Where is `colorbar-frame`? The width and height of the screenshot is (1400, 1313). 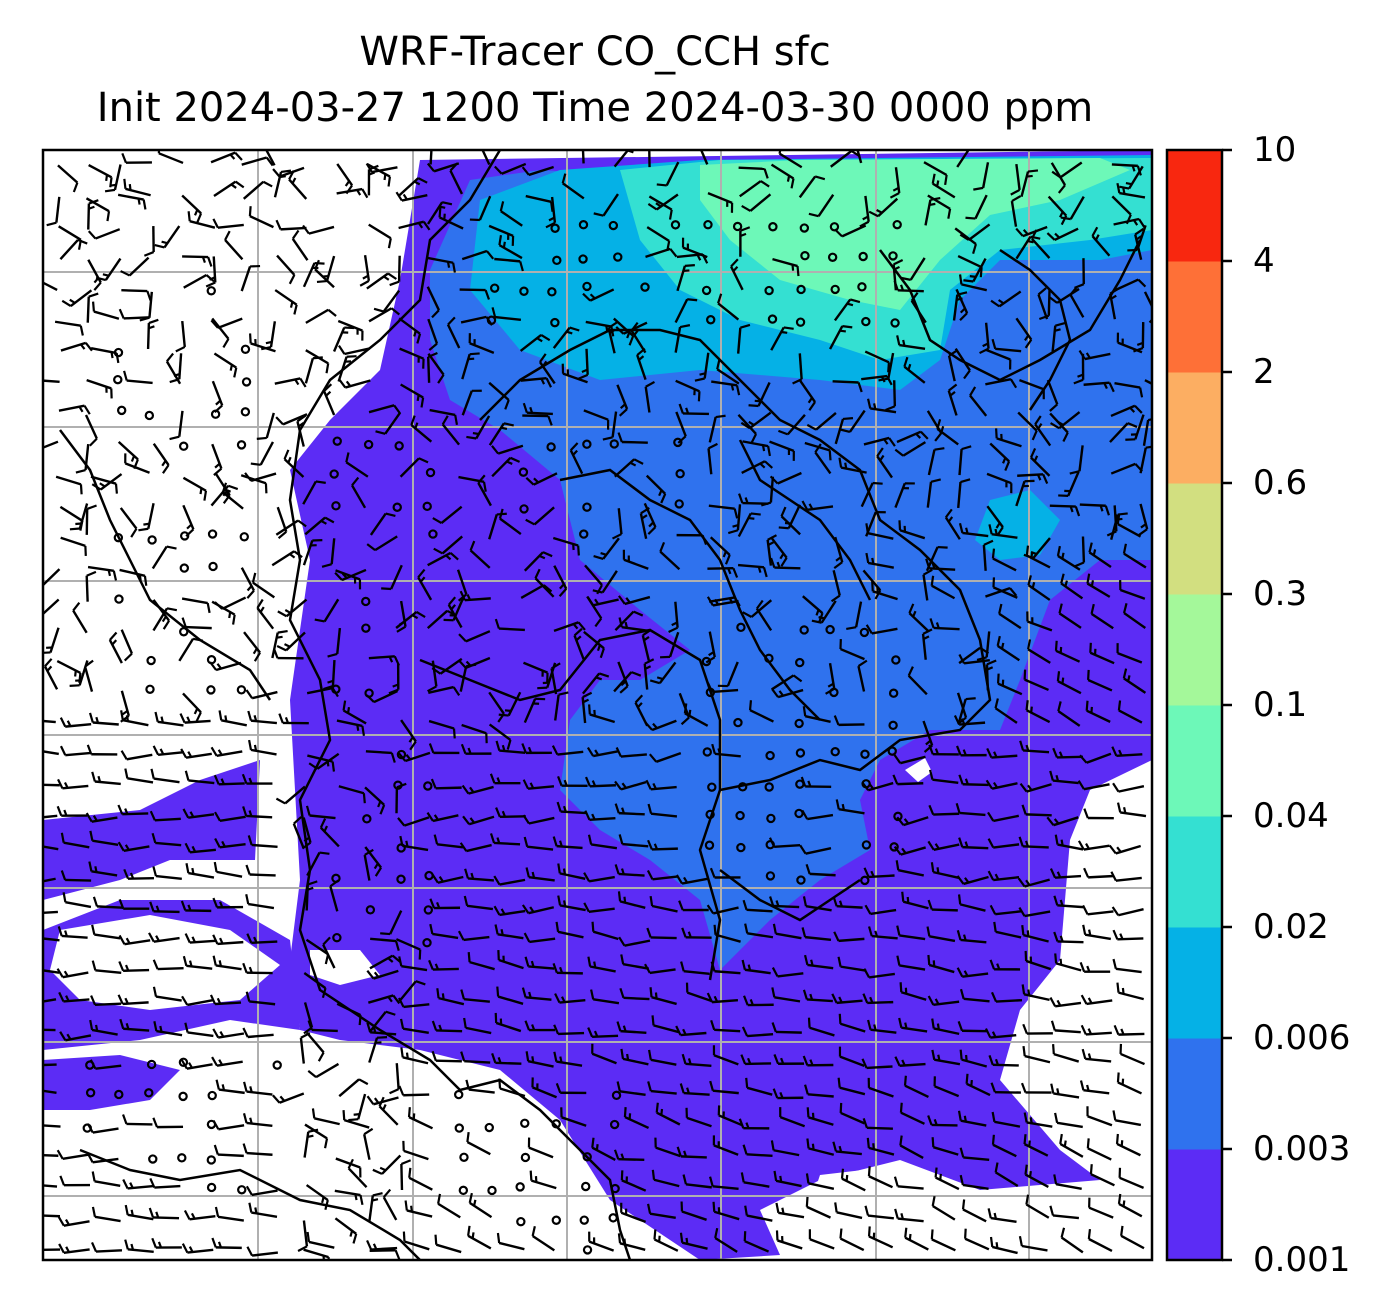
colorbar-frame is located at coordinates (1194, 705).